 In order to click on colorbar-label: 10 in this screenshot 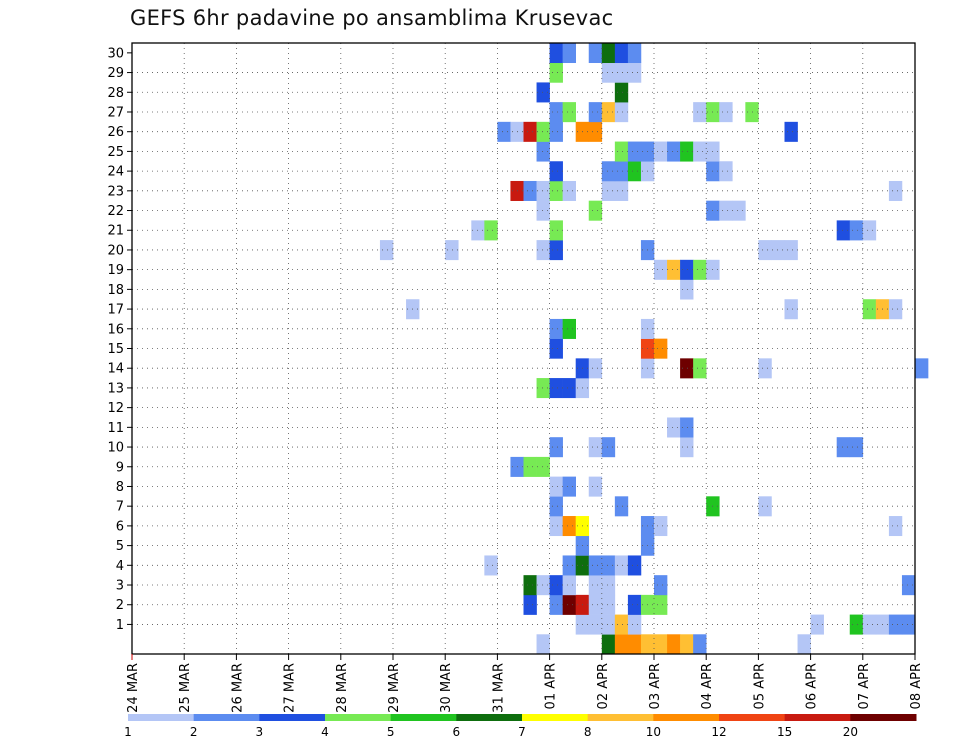, I will do `click(653, 732)`.